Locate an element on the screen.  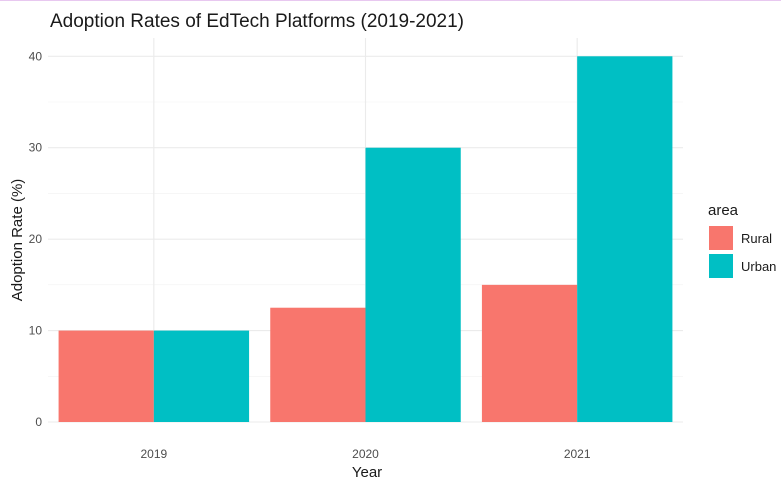
bar-rural-2019 is located at coordinates (106, 376).